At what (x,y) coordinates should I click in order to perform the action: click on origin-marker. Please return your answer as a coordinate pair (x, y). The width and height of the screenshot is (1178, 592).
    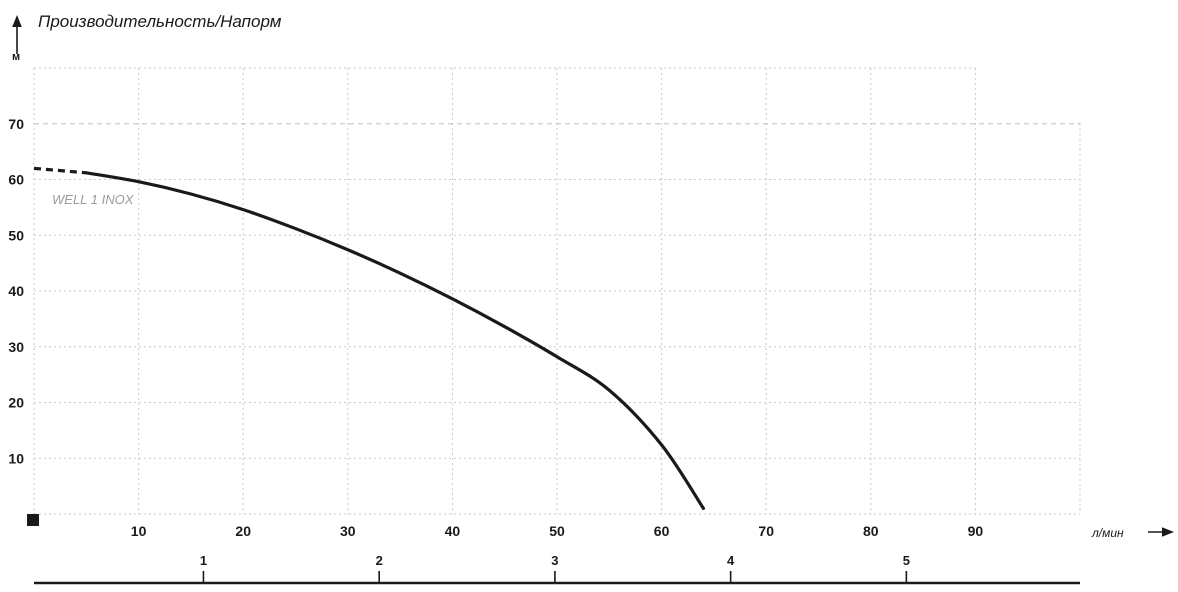
    Looking at the image, I should click on (33, 520).